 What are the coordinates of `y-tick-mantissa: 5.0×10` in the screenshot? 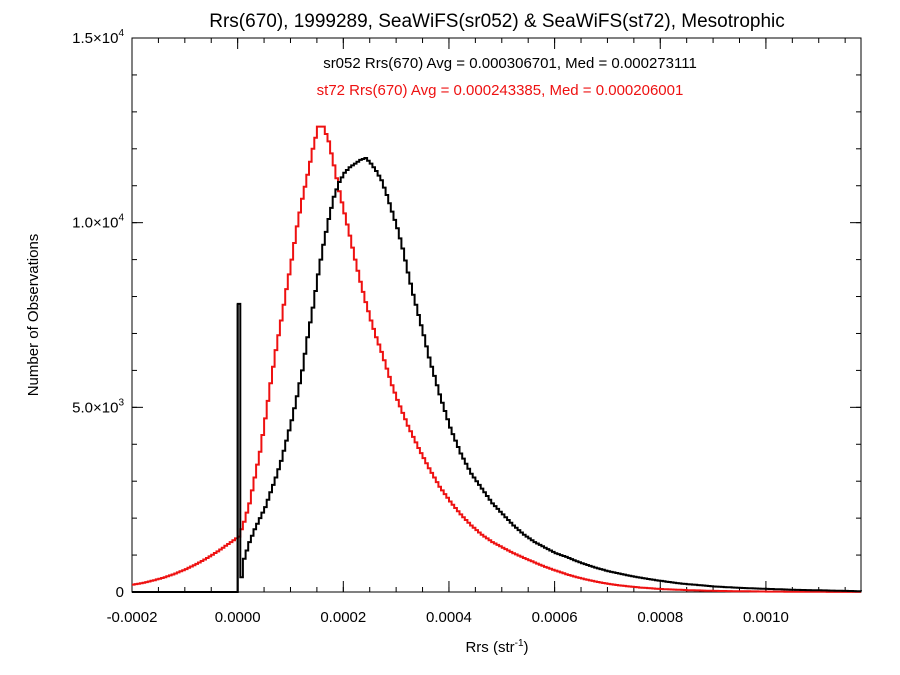 It's located at (95, 407).